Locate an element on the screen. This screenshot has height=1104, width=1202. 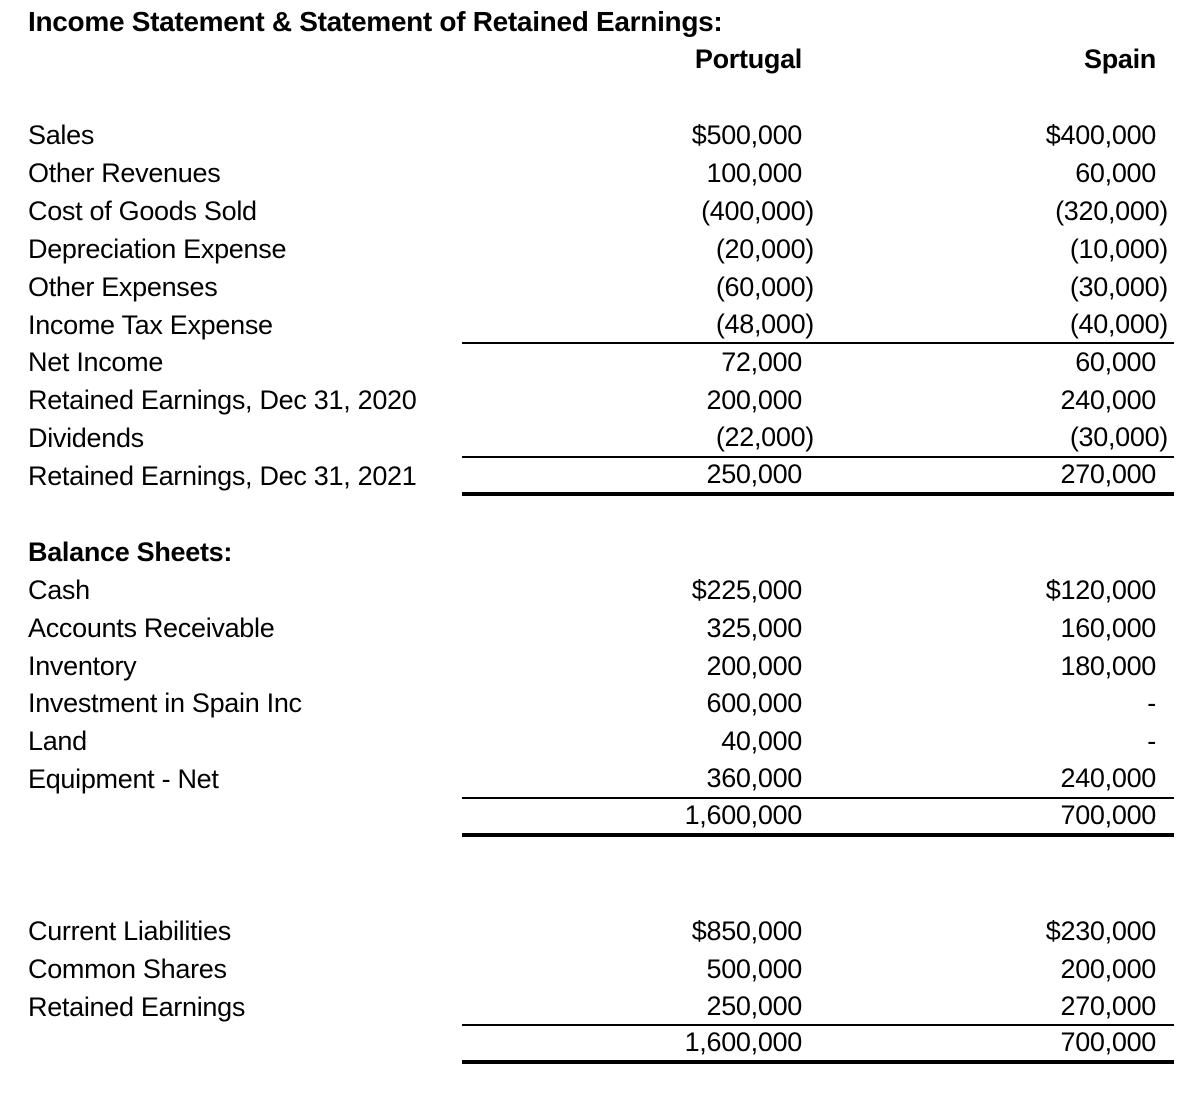
table-row-common-shares: Common Shares 500,000 200,000 is located at coordinates (601, 969).